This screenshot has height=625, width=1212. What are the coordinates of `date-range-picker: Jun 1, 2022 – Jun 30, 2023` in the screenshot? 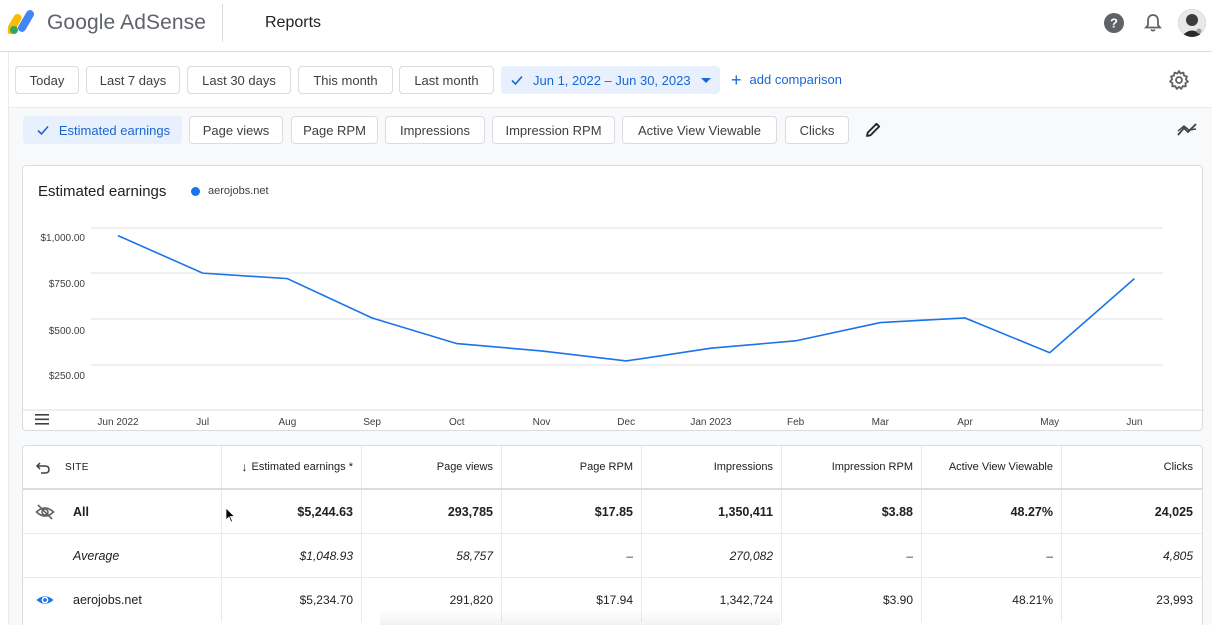 It's located at (610, 80).